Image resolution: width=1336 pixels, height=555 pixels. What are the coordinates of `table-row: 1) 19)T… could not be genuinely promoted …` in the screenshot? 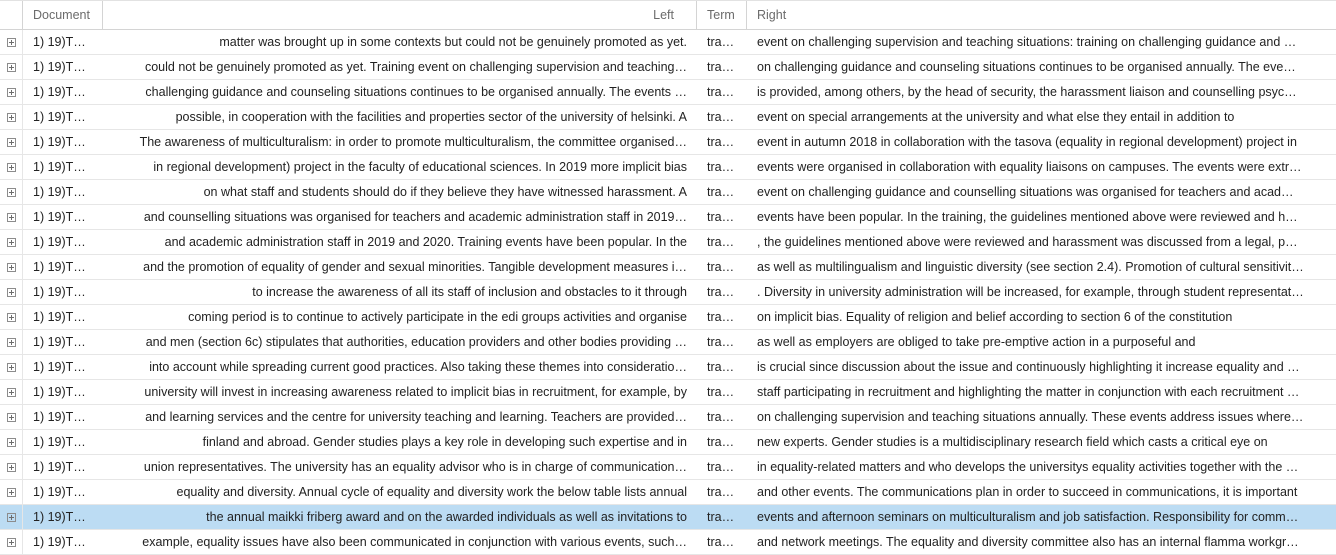 It's located at (668, 67).